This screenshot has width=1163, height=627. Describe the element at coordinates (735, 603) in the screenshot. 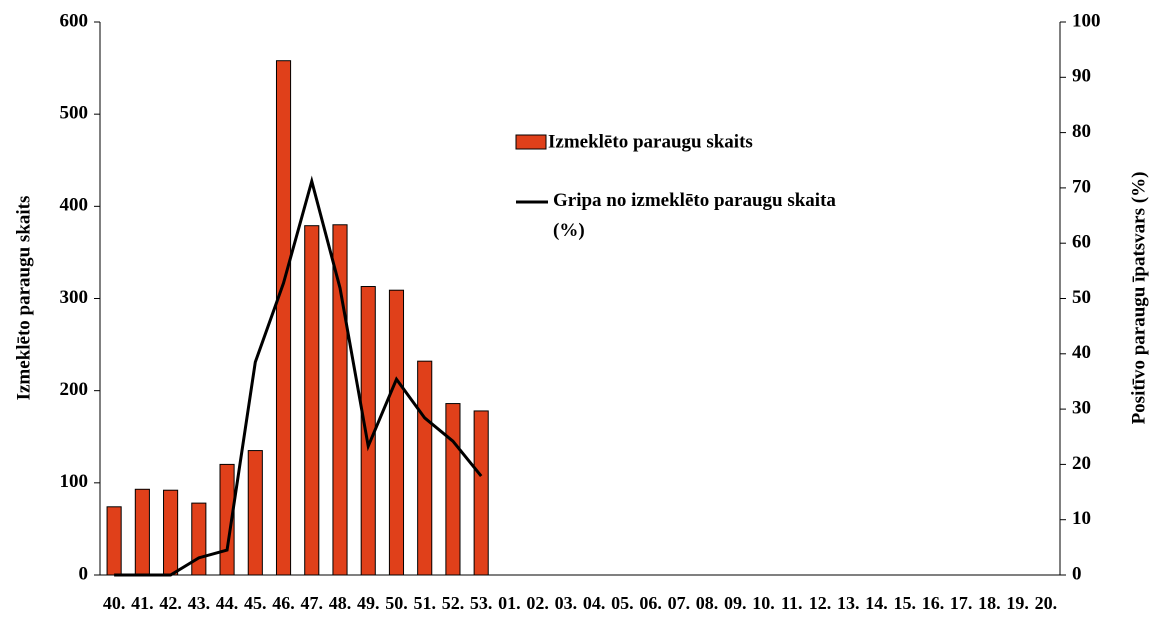

I see `x-tick-label: 09.` at that location.